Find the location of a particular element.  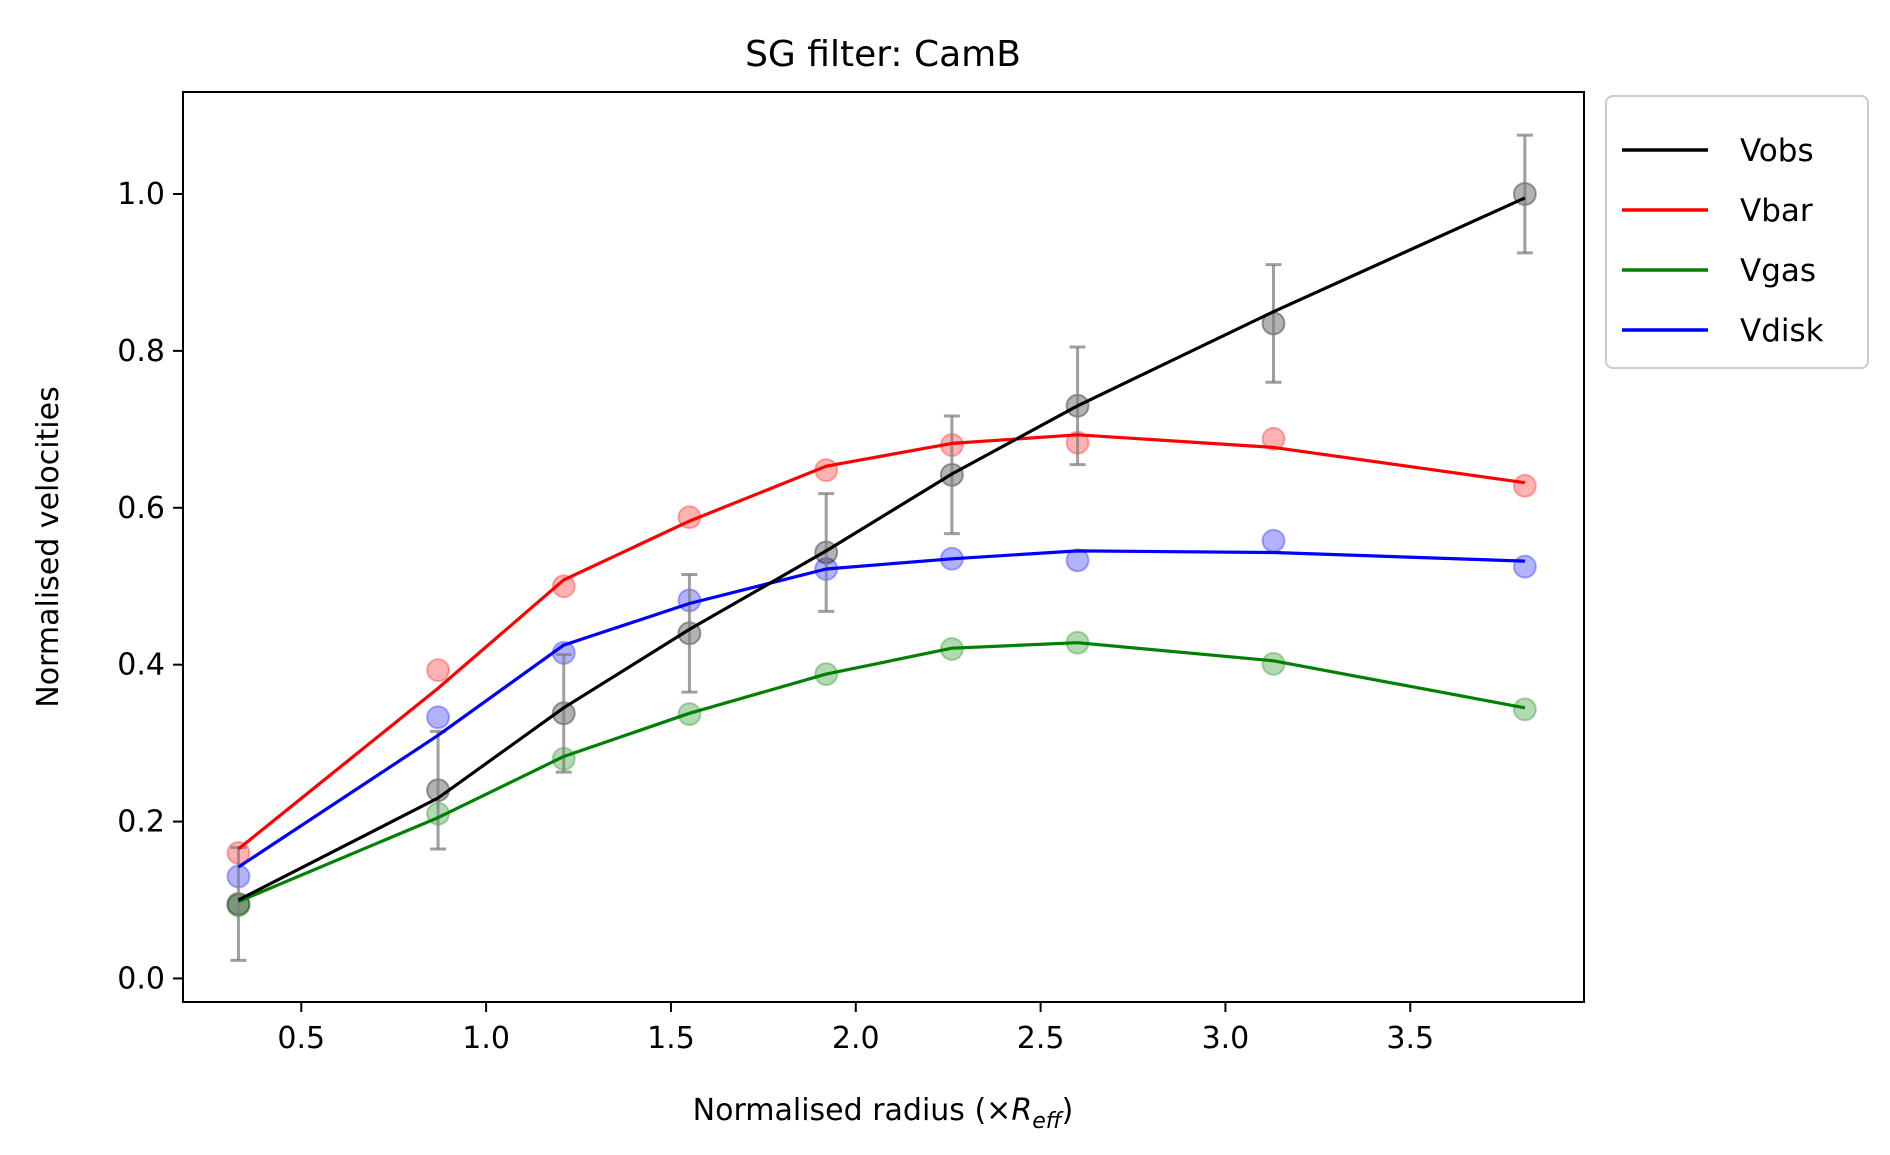

legend: Vobs Vbar Vgas Vdisk is located at coordinates (1737, 232).